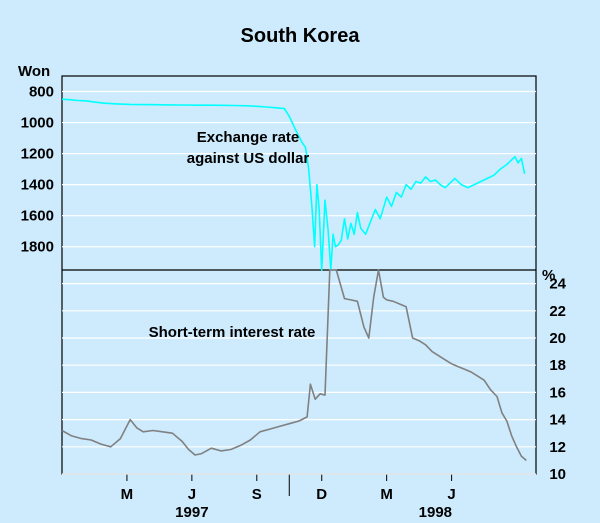 The height and width of the screenshot is (523, 600). What do you see at coordinates (557, 392) in the screenshot?
I see `interest-panel-tick-label: 16` at bounding box center [557, 392].